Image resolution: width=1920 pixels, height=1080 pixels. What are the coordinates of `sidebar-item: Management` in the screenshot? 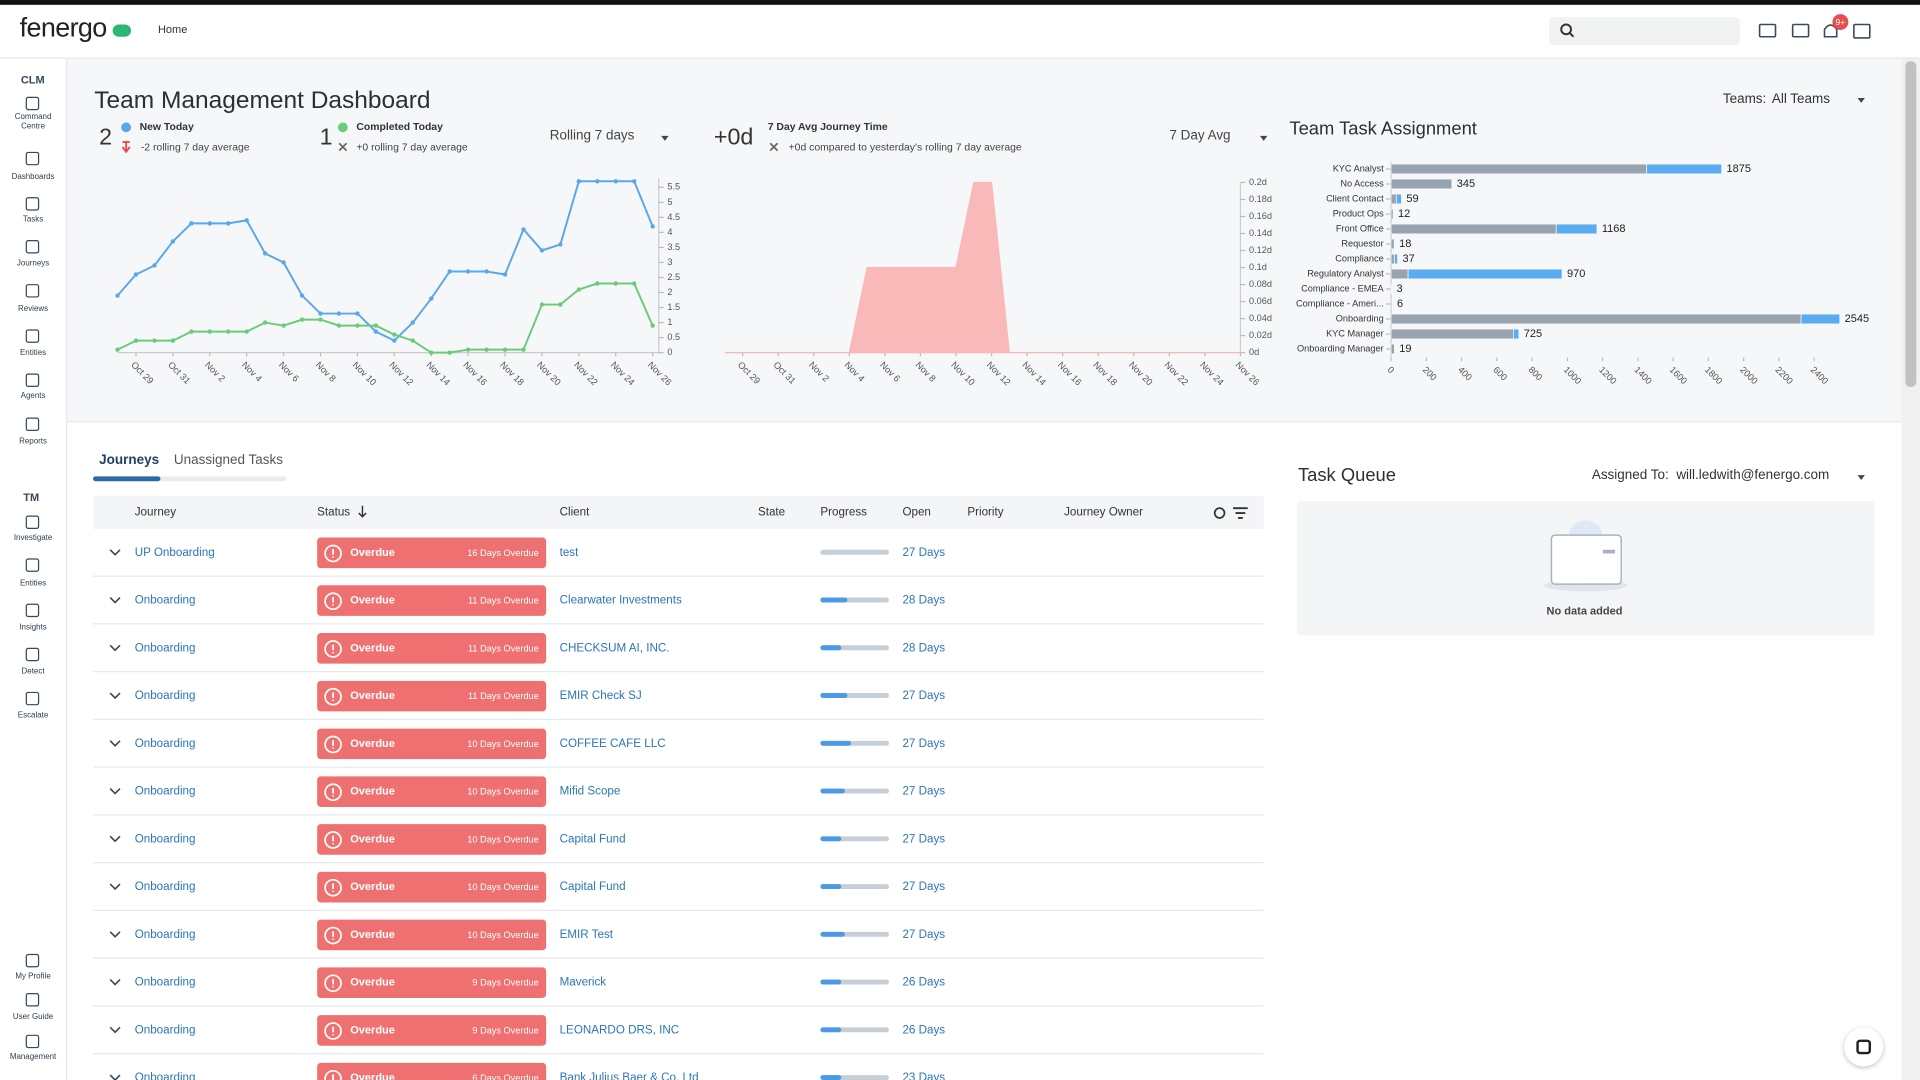 It's located at (33, 1050).